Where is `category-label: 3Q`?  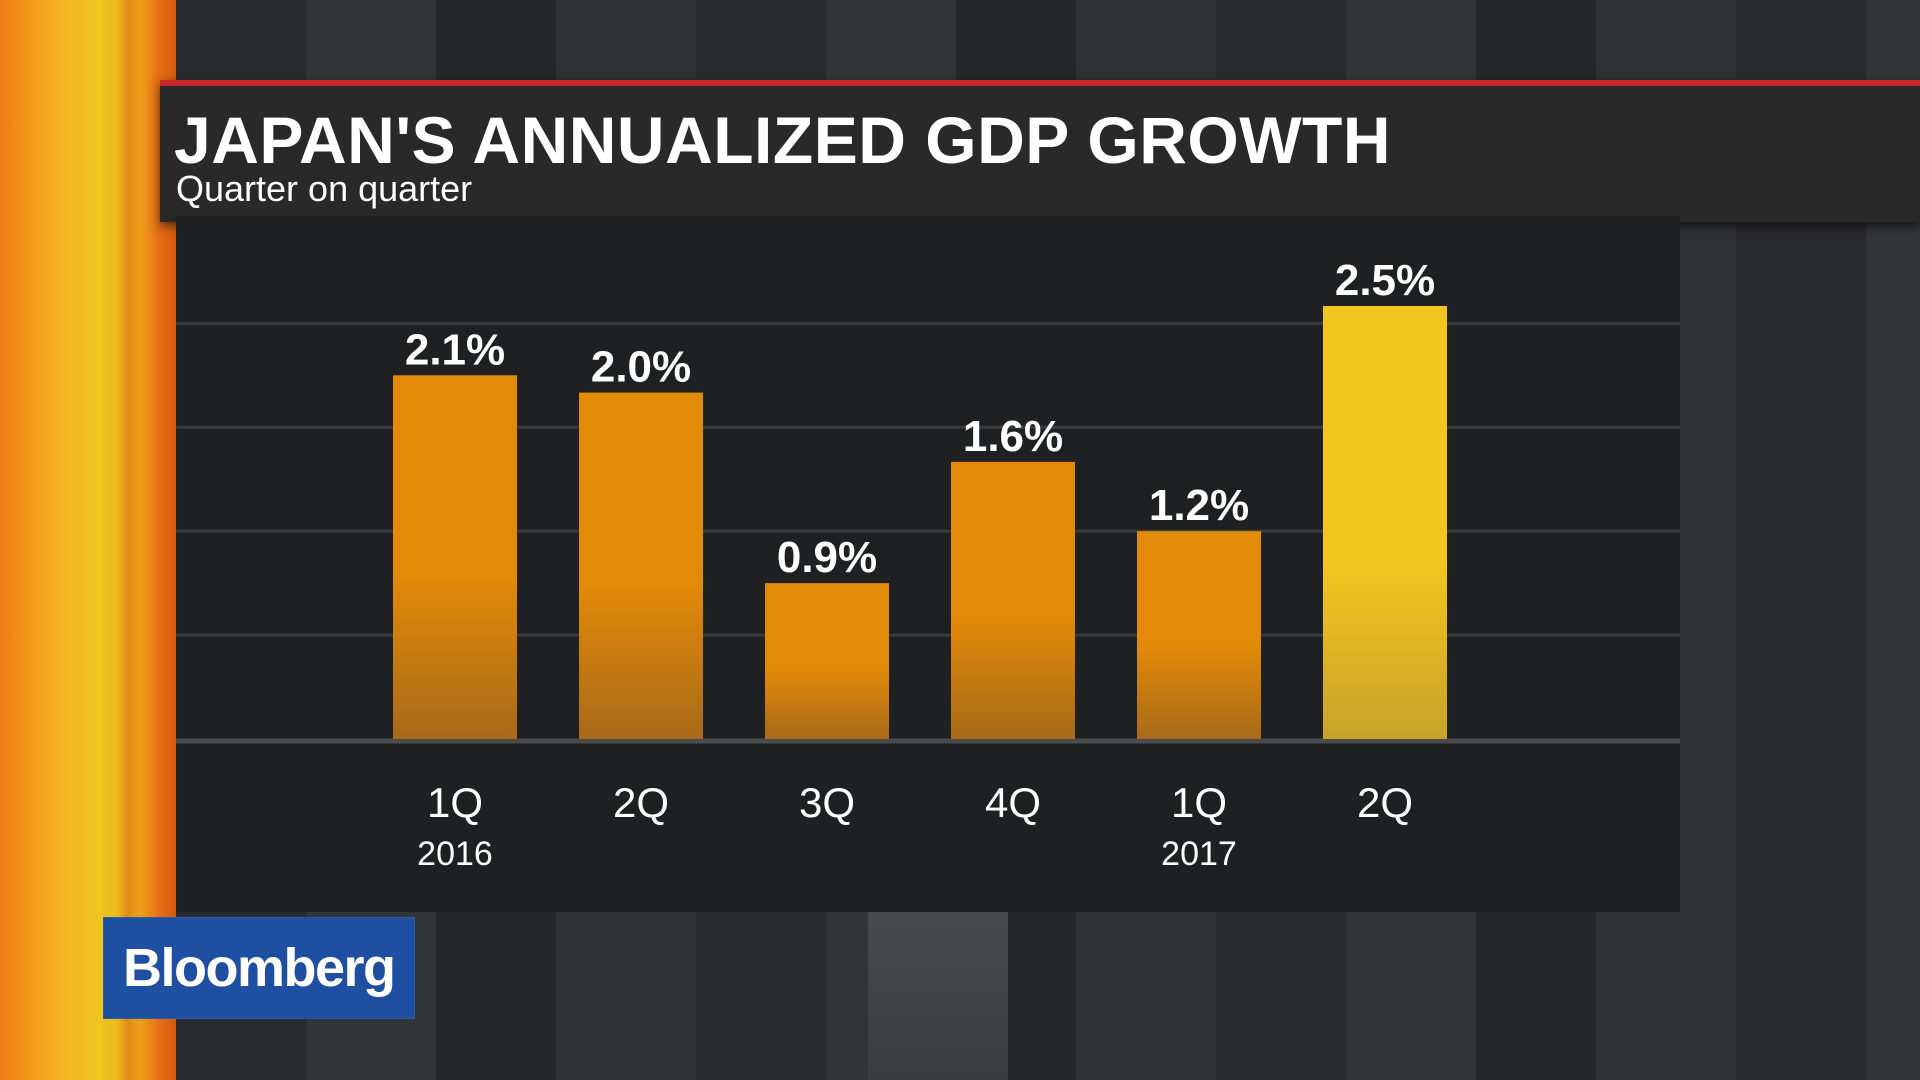
category-label: 3Q is located at coordinates (827, 802).